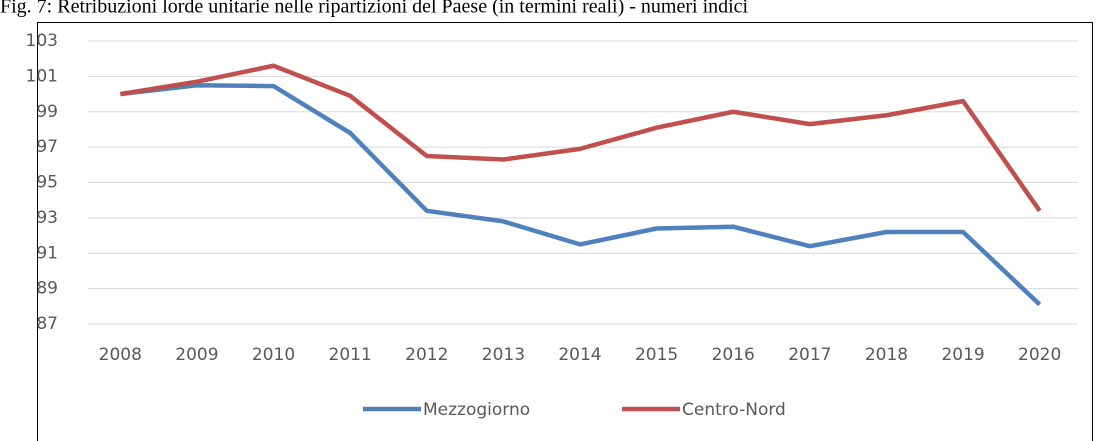 This screenshot has width=1096, height=441. Describe the element at coordinates (47, 112) in the screenshot. I see `y-tick-label: 99` at that location.